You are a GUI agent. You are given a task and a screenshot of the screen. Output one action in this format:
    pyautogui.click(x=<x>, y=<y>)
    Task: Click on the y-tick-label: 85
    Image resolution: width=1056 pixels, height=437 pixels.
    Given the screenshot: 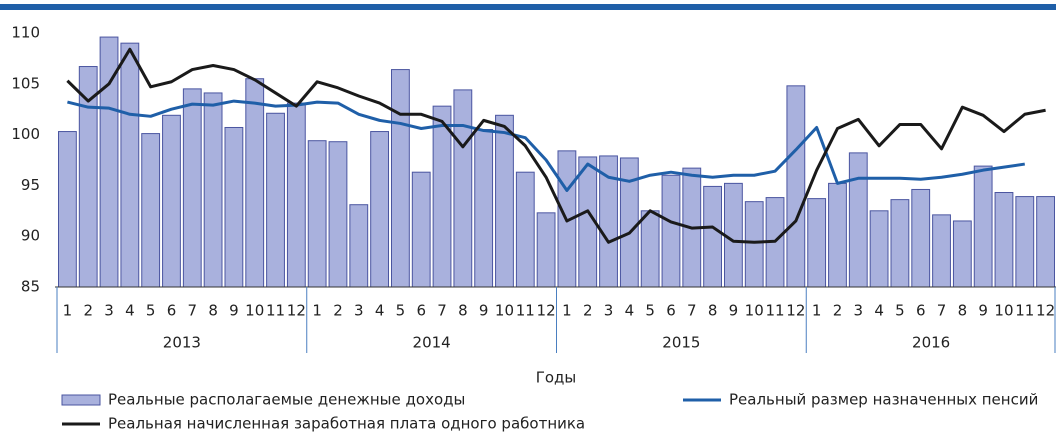 What is the action you would take?
    pyautogui.click(x=30, y=287)
    